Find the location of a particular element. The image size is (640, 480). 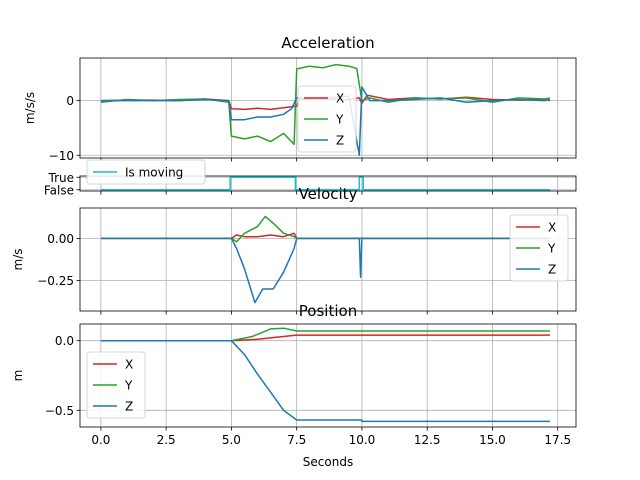

y-tick-label: False is located at coordinates (59, 190).